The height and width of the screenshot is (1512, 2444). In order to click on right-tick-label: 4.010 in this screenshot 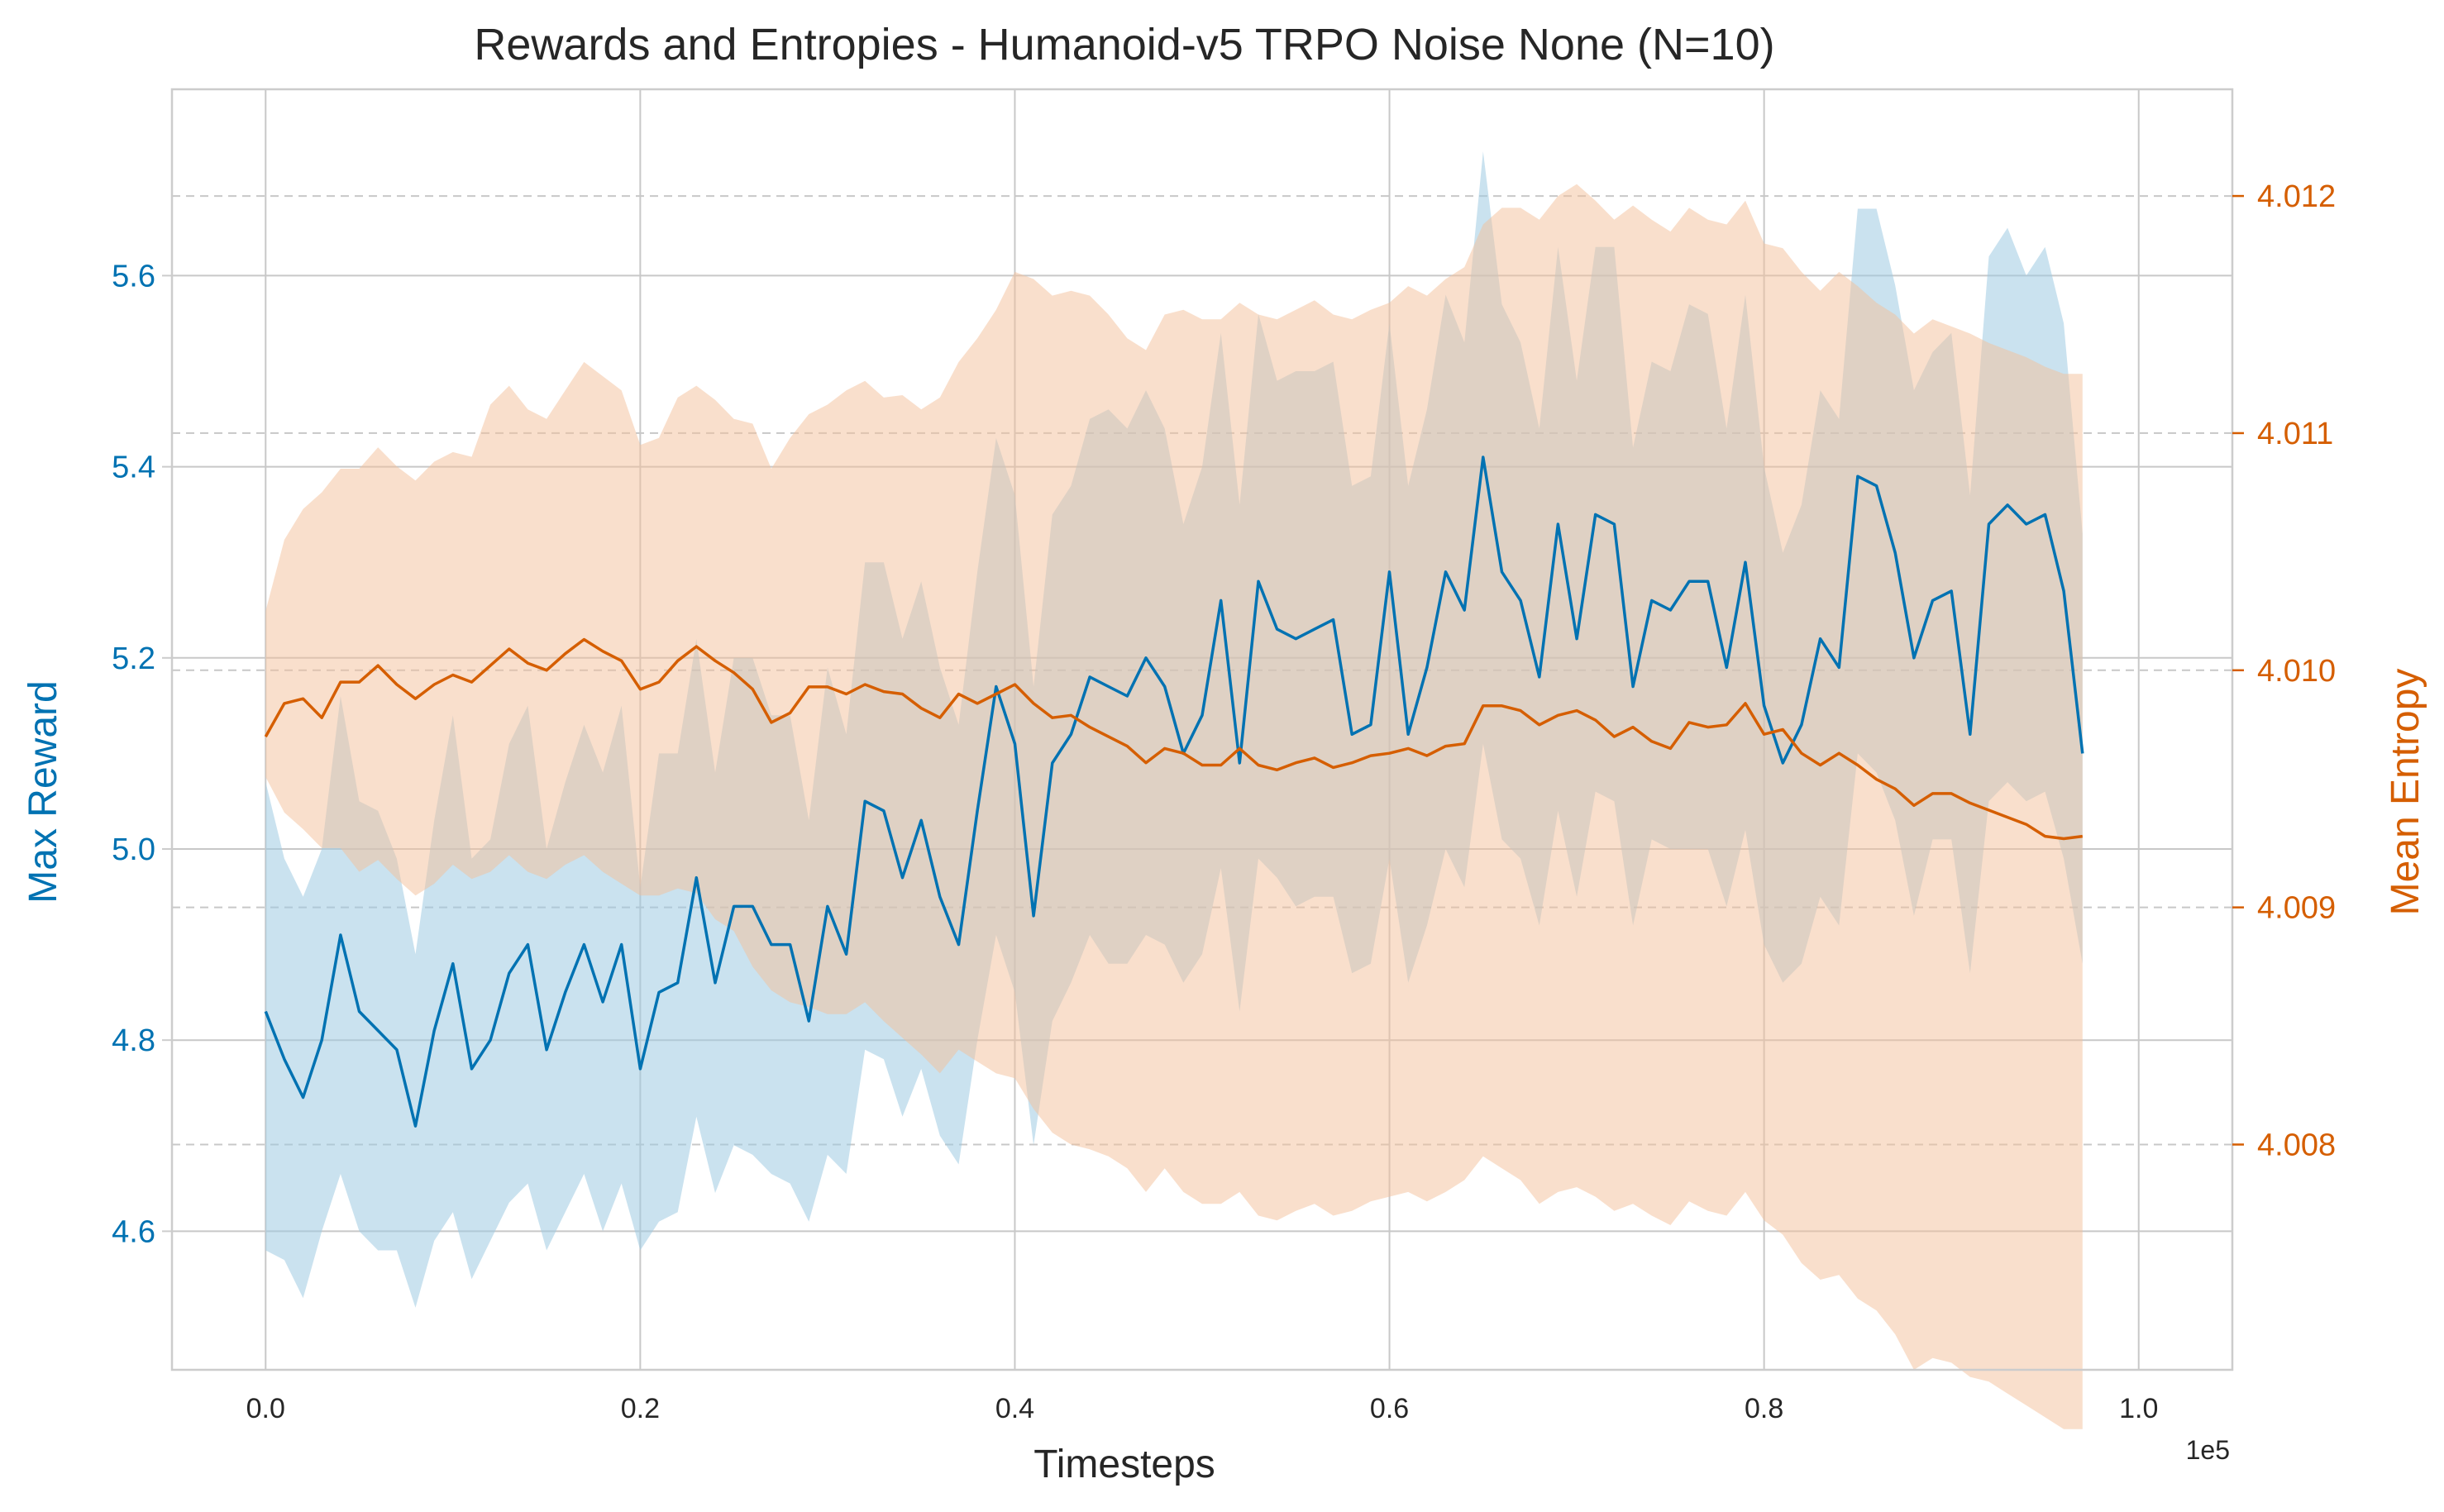, I will do `click(2296, 671)`.